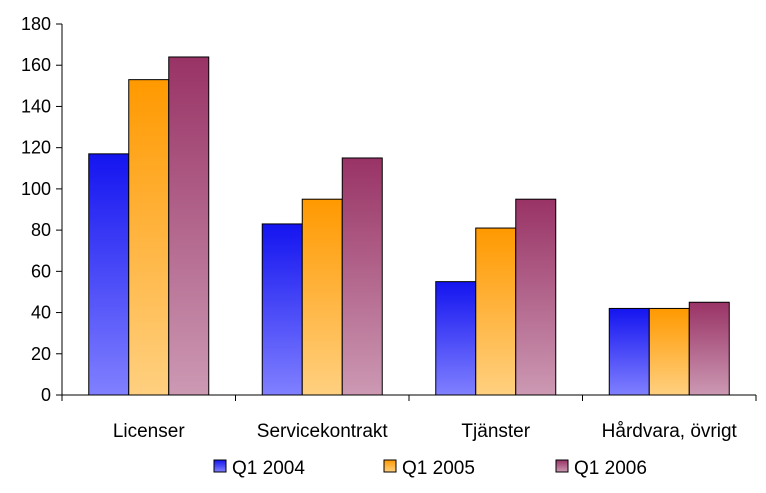 Image resolution: width=766 pixels, height=493 pixels. I want to click on legend-label-q1-2004: Q1 2004, so click(268, 468).